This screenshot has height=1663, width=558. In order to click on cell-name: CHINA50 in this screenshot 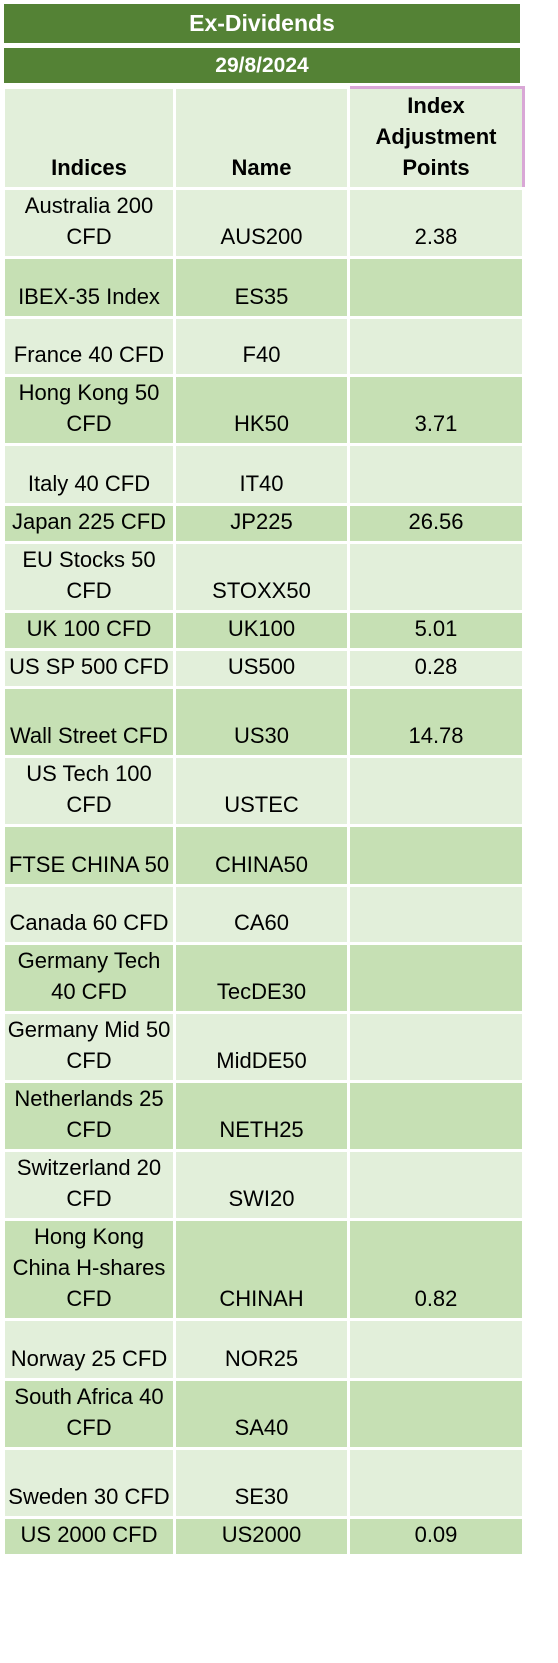, I will do `click(261, 855)`.